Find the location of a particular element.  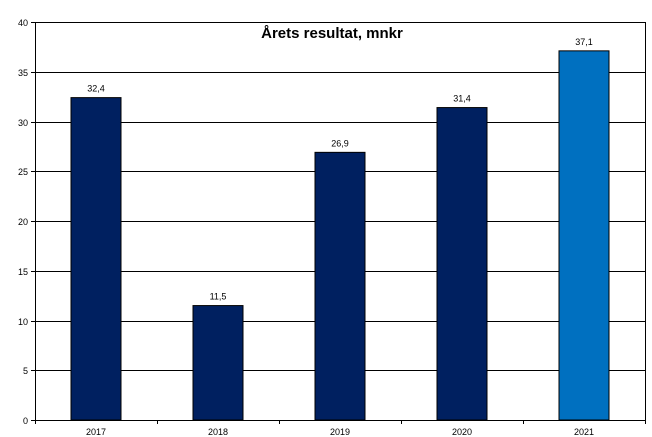

y-tick-label: 25 is located at coordinates (23, 172).